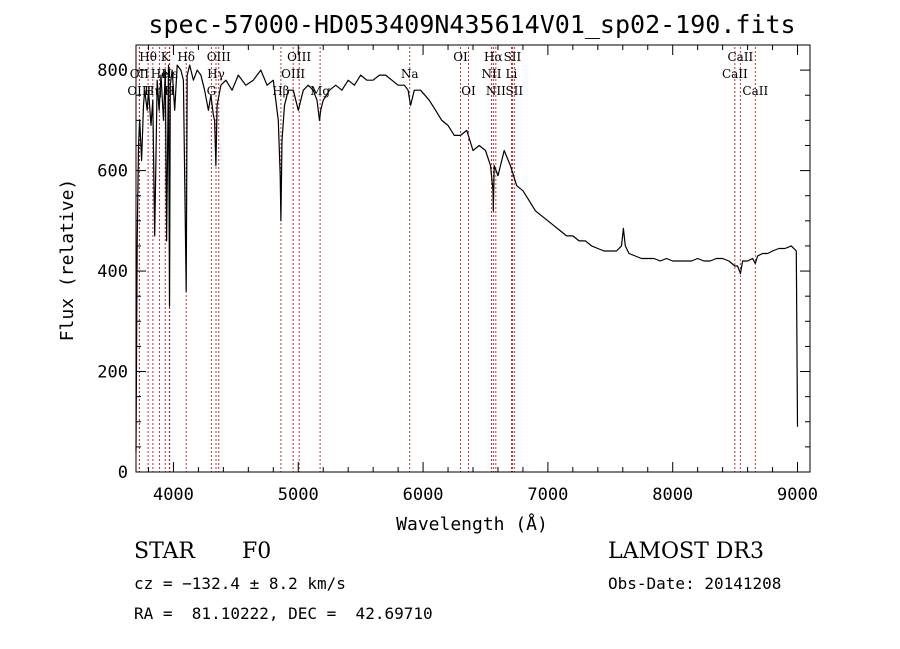 The height and width of the screenshot is (649, 900). Describe the element at coordinates (216, 74) in the screenshot. I see `line-marker-label: Hγ` at that location.